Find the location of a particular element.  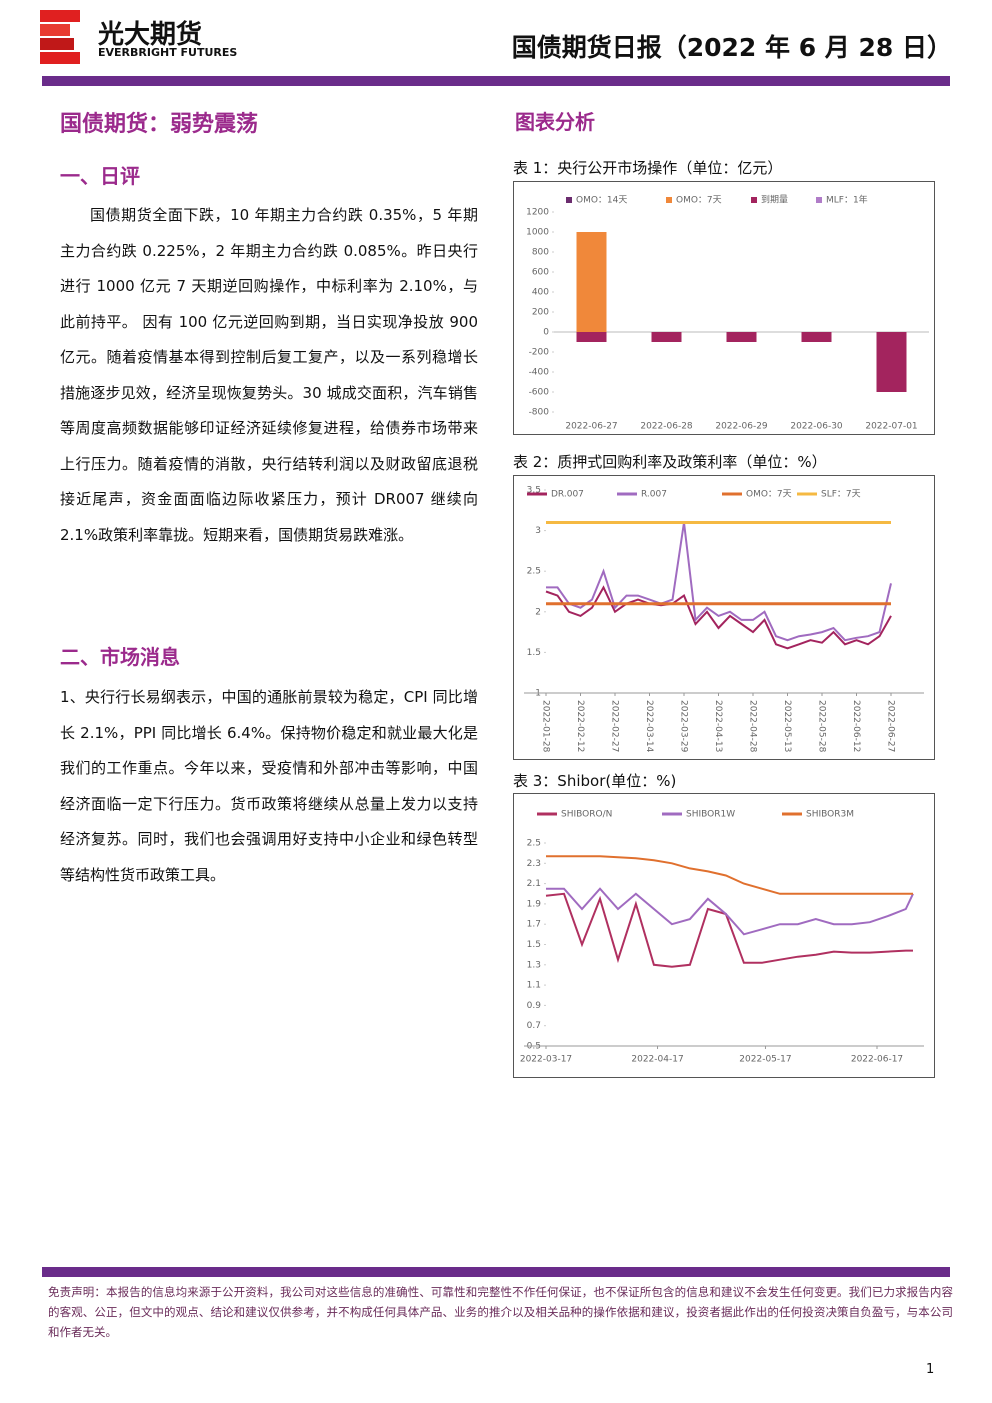

logo is located at coordinates (60, 37).